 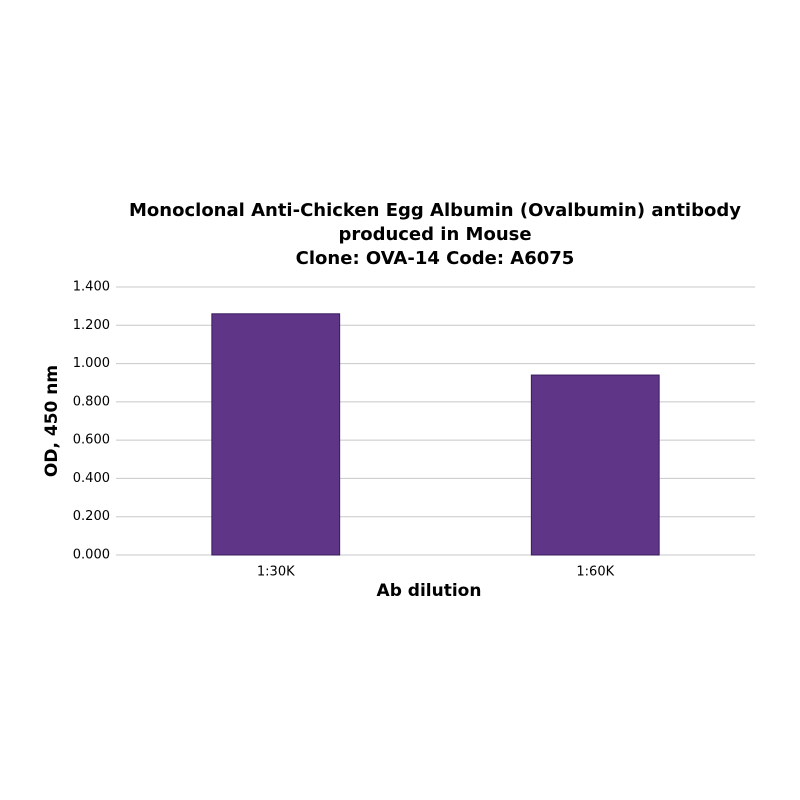 I want to click on x-axis-label: Ab dilution, so click(x=429, y=591).